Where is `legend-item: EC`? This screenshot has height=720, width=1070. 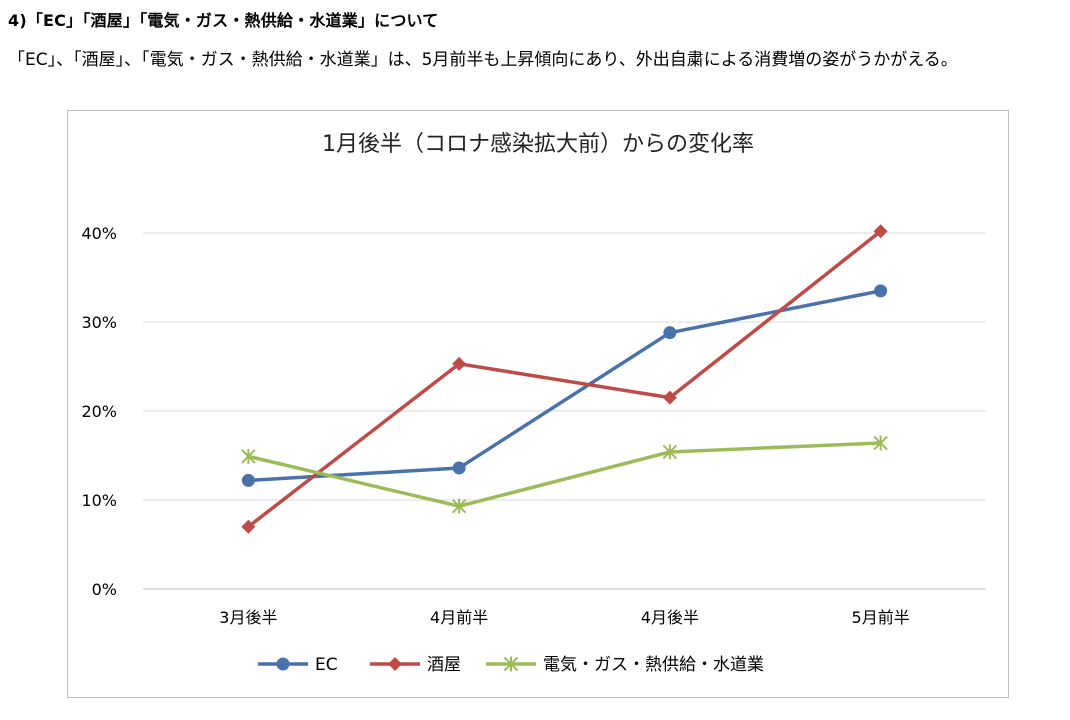 legend-item: EC is located at coordinates (298, 665).